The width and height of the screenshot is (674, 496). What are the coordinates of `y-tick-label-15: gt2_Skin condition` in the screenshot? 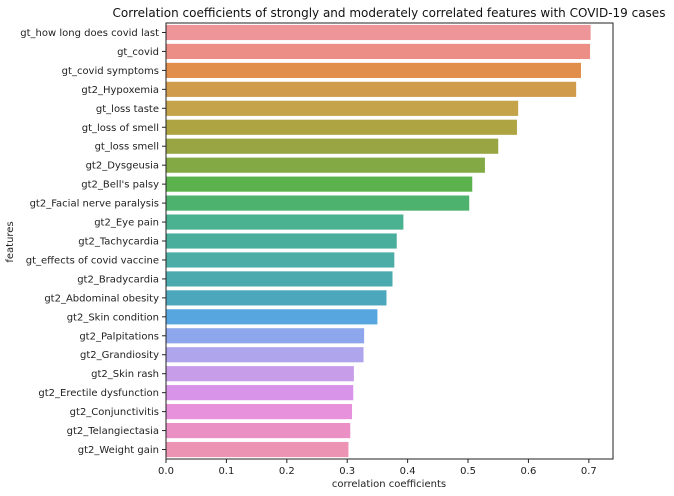 It's located at (113, 317).